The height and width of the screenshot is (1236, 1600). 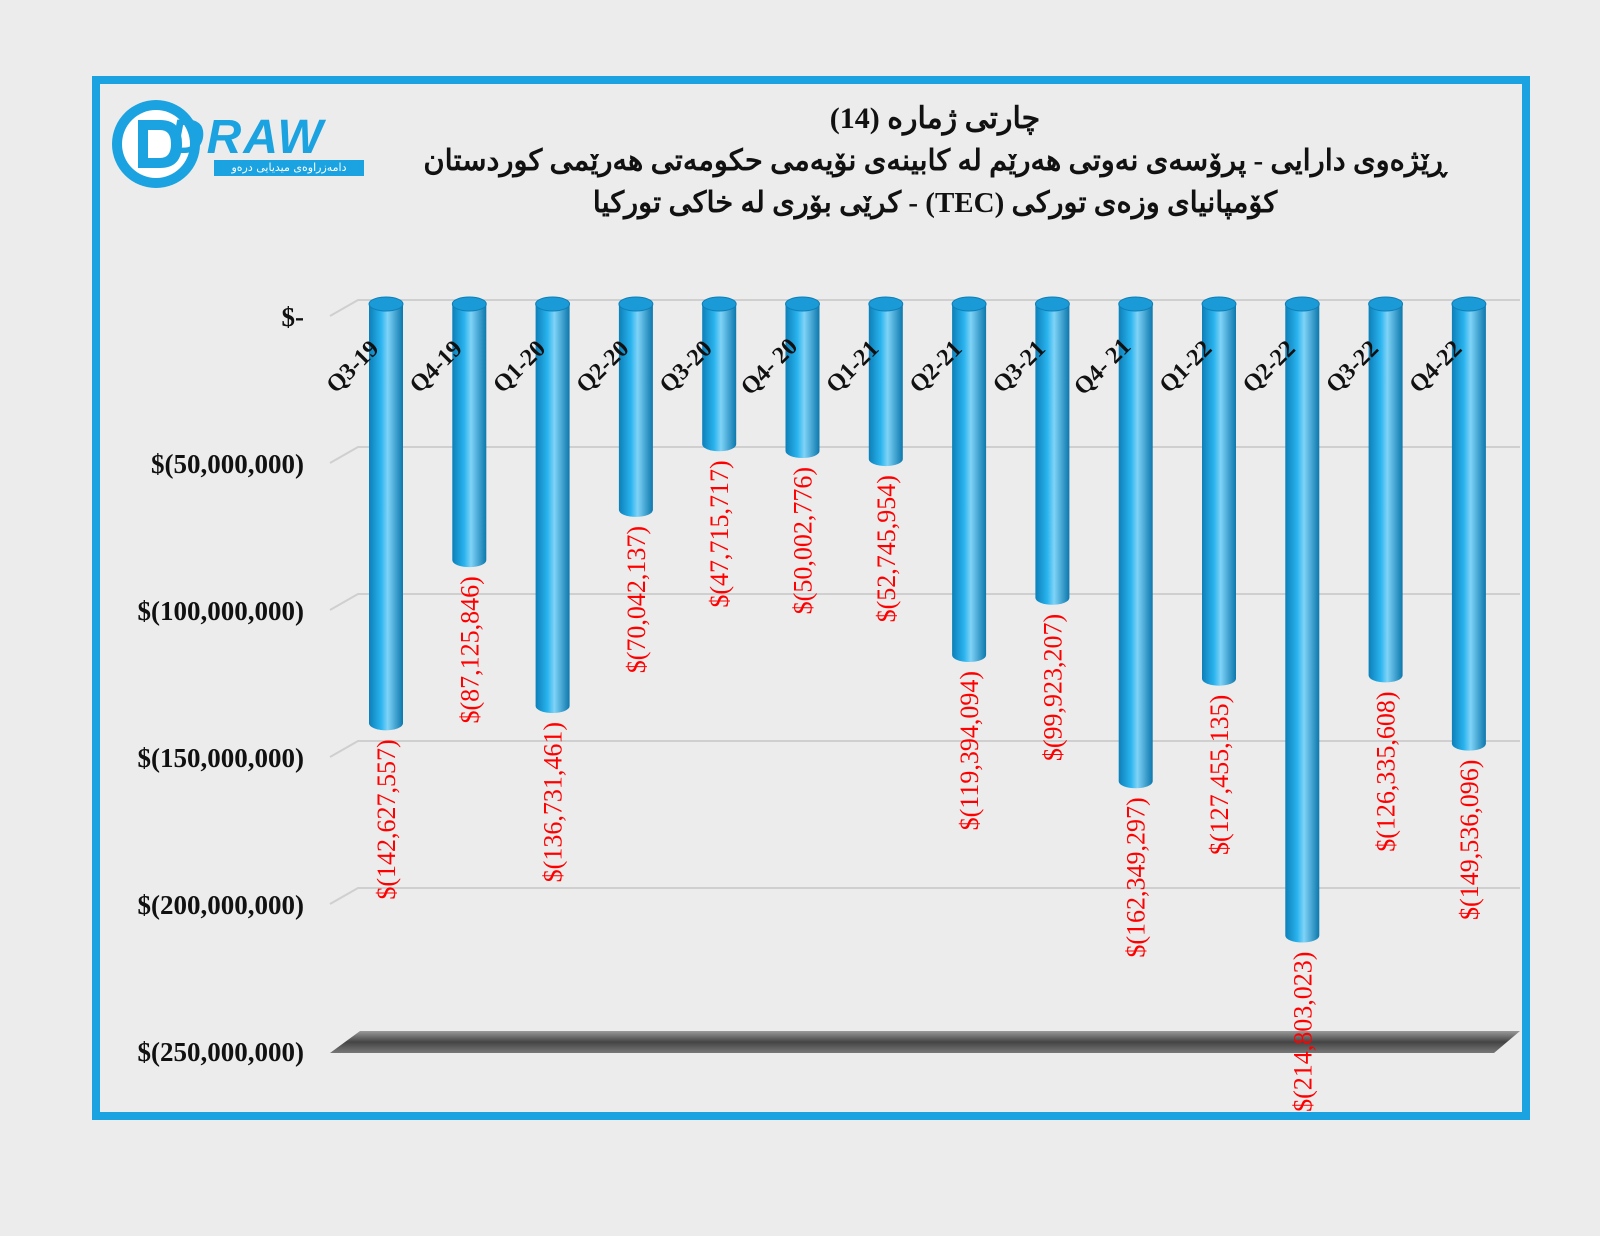 I want to click on y-tick-label: $(150,000,000), so click(x=221, y=758).